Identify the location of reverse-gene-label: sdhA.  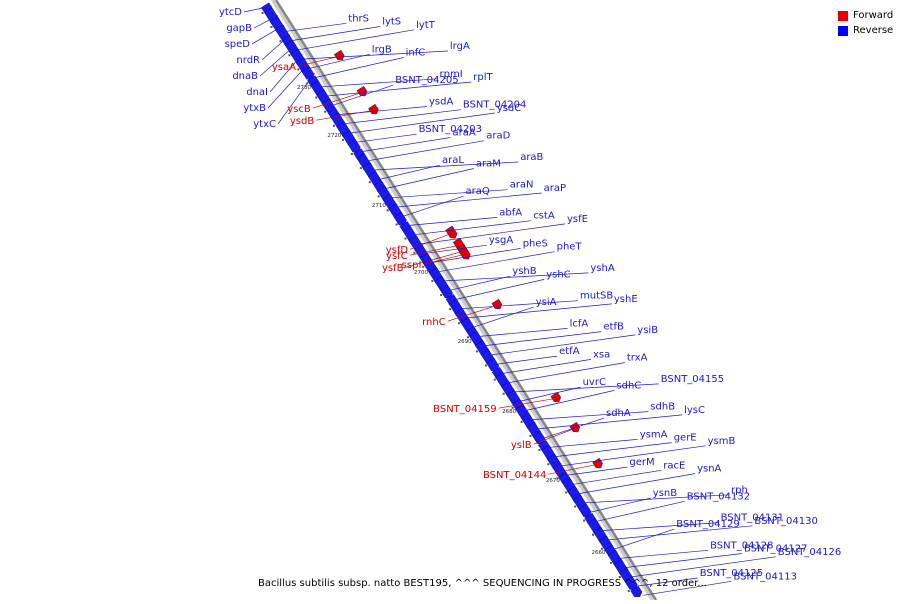
(618, 413).